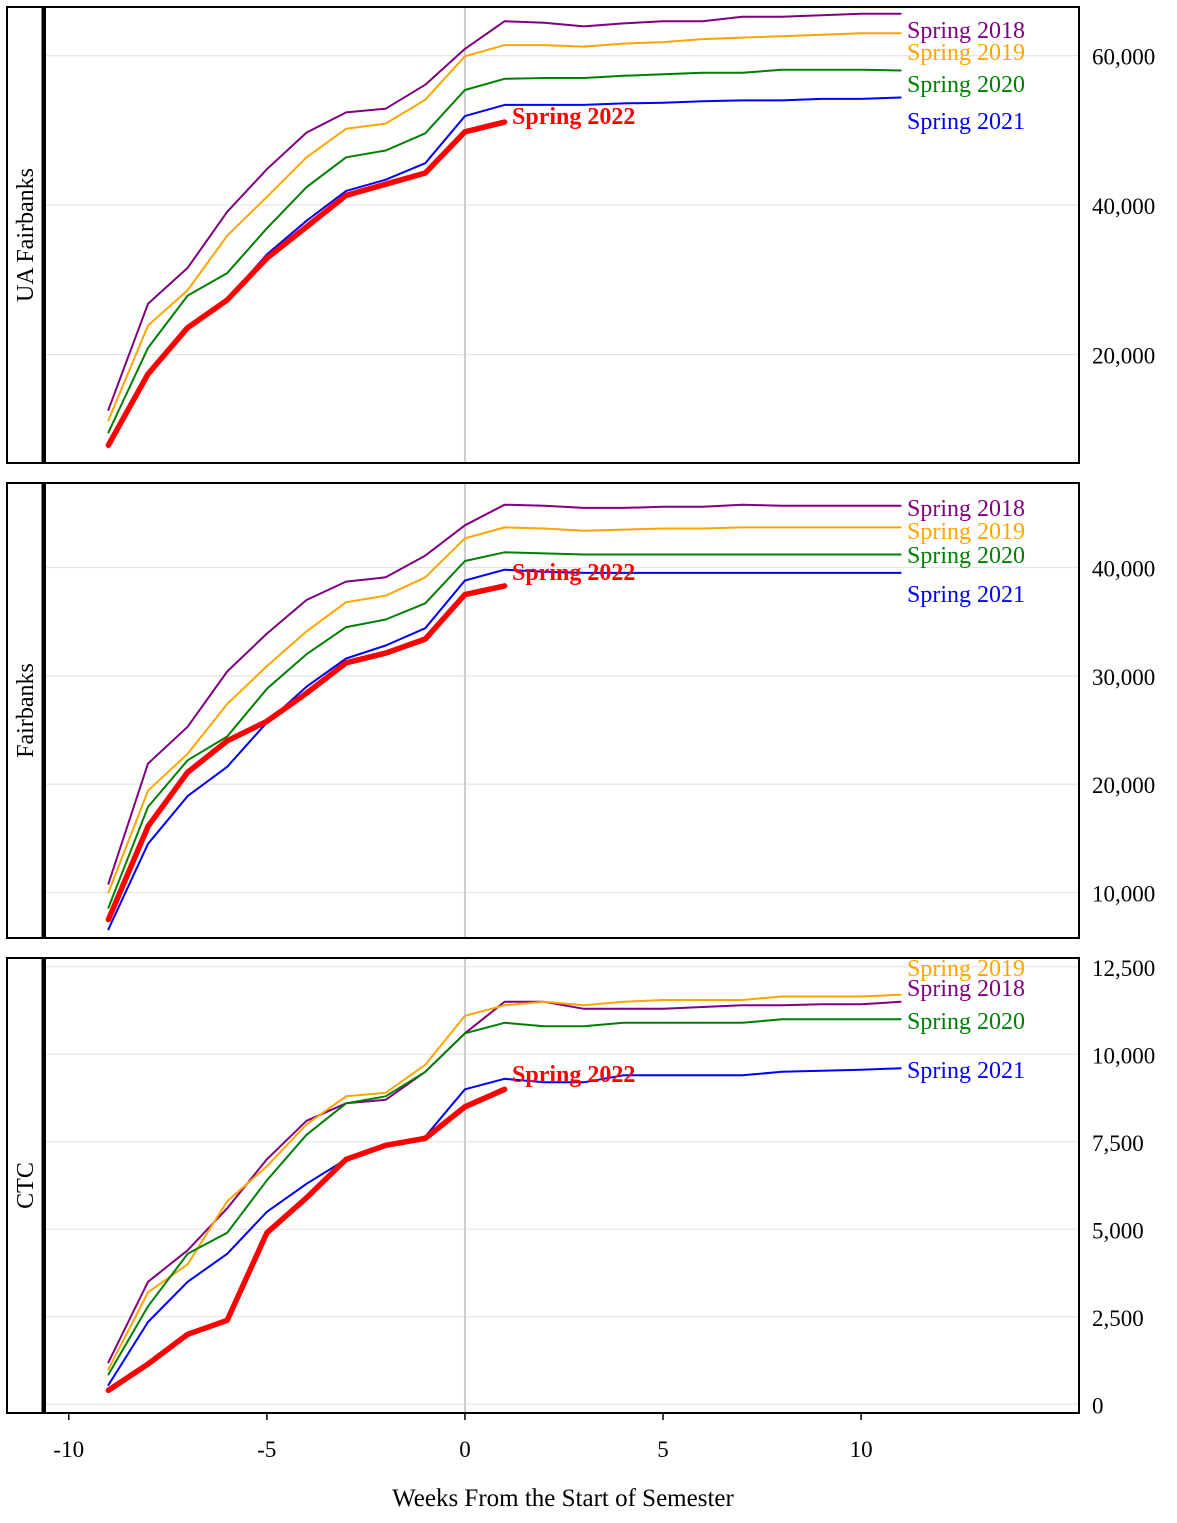 This screenshot has width=1177, height=1523. Describe the element at coordinates (1123, 57) in the screenshot. I see `y-tick-label: 60,000` at that location.